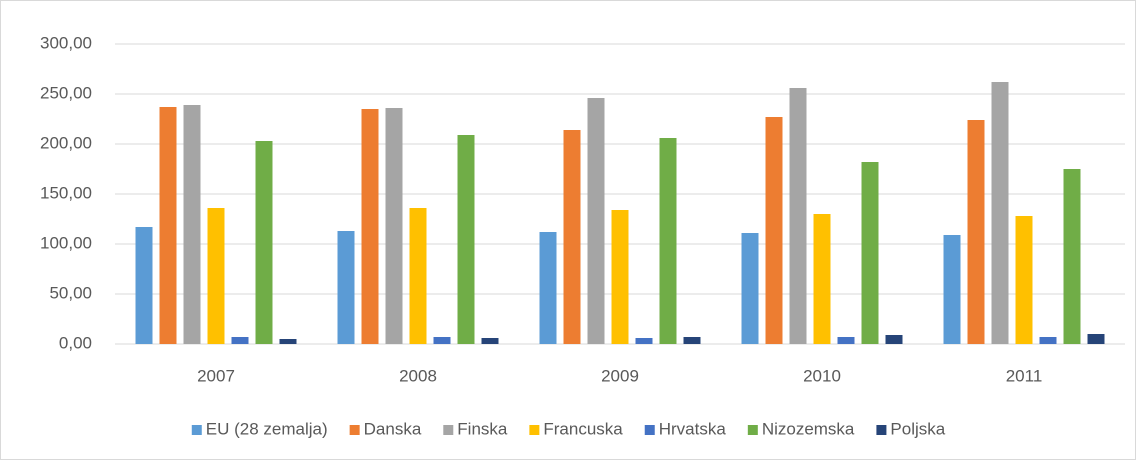  Describe the element at coordinates (75, 342) in the screenshot. I see `y-tick-label: 0,00` at that location.